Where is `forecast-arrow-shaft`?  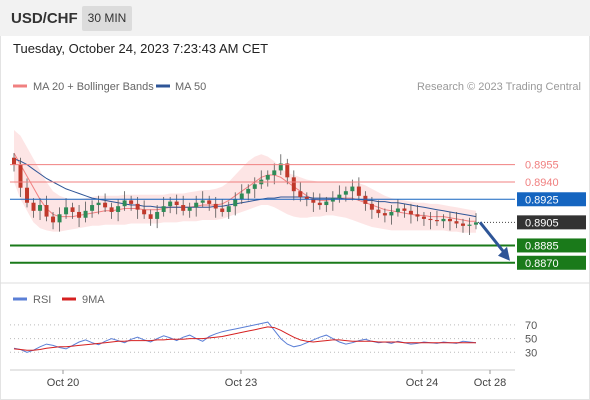
forecast-arrow-shaft is located at coordinates (493, 238).